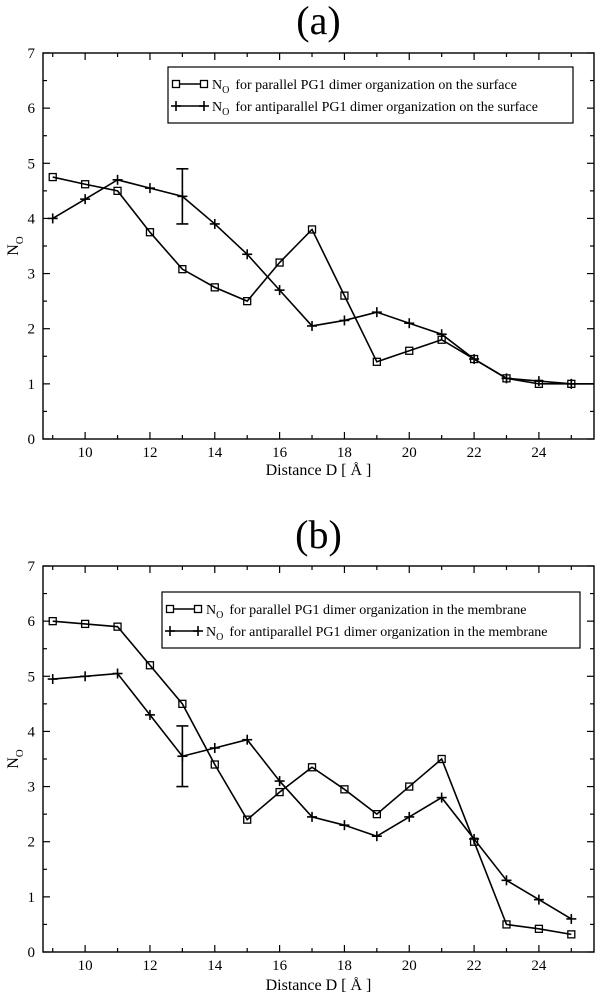  What do you see at coordinates (32, 622) in the screenshot?
I see `y-tick-label: 6` at bounding box center [32, 622].